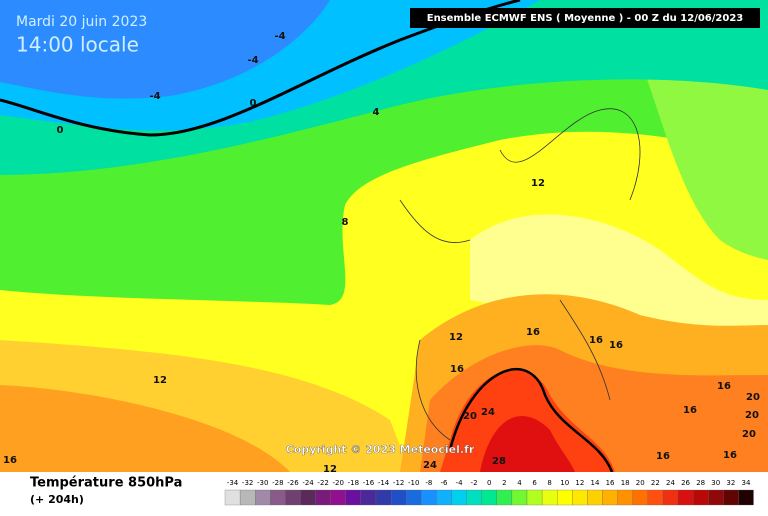  Describe the element at coordinates (499, 461) in the screenshot. I see `contour-label: 28` at that location.